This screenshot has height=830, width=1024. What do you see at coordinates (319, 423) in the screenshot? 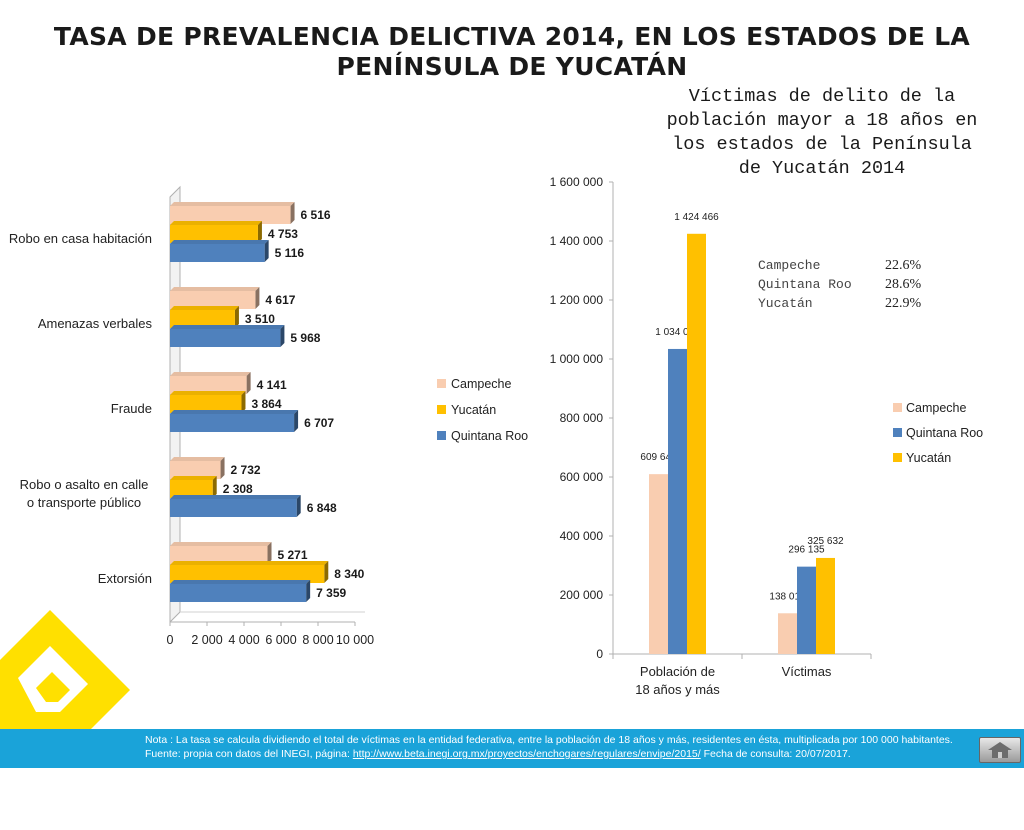
I see `data-label: 6 707` at bounding box center [319, 423].